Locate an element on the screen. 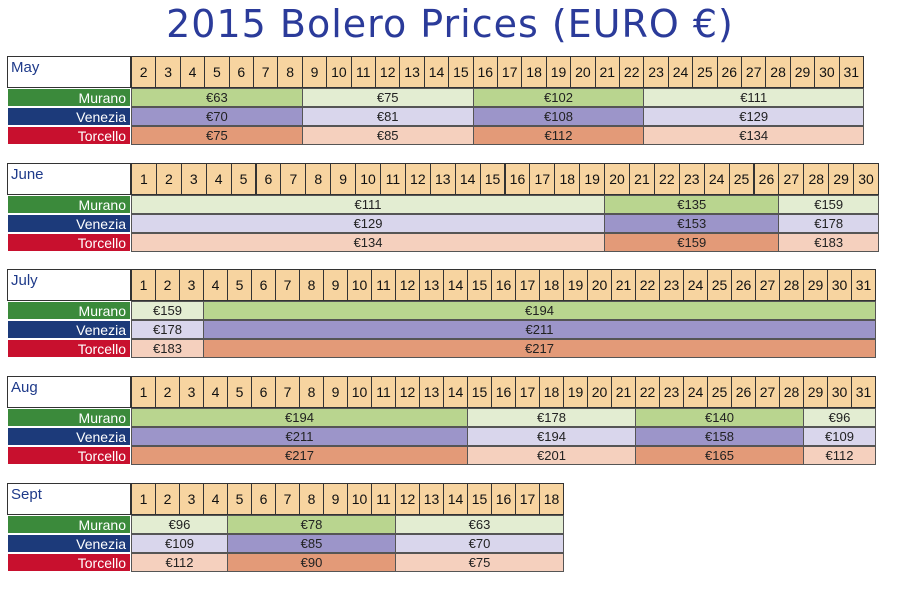 The height and width of the screenshot is (600, 900). price-cell-venezia: €194 is located at coordinates (551, 436).